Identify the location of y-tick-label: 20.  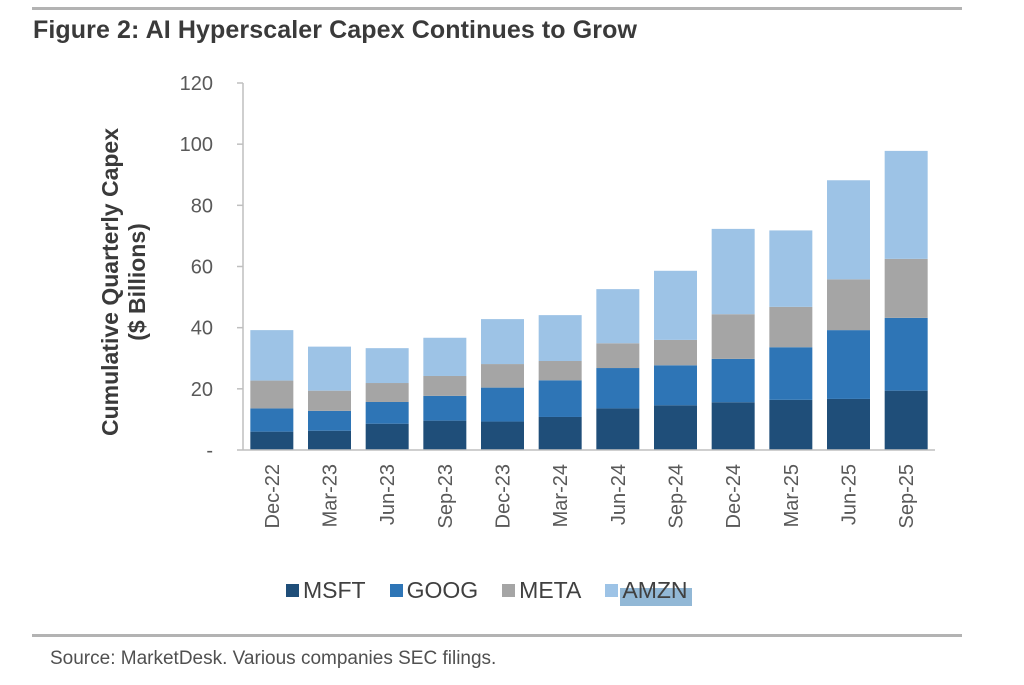
(202, 390).